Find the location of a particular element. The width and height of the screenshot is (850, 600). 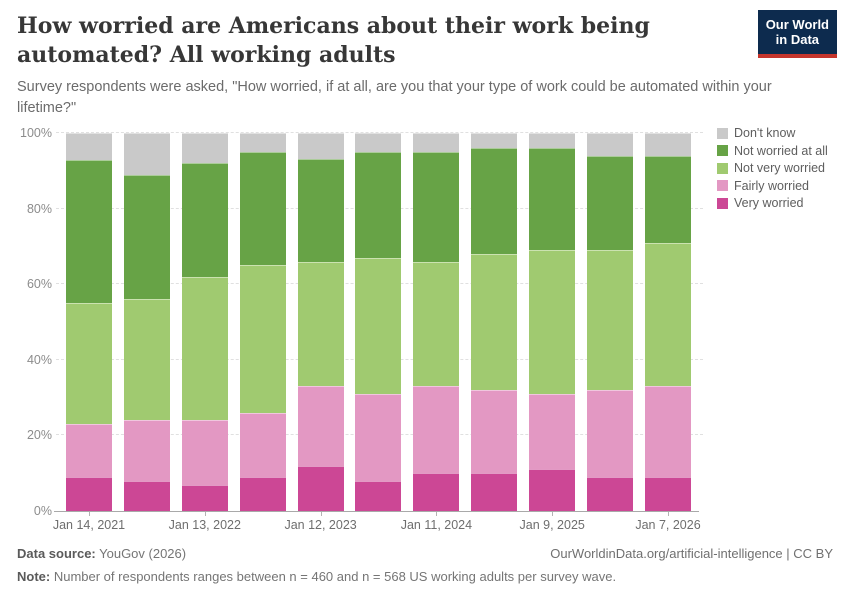

legend-swatch-not-worried-at-all is located at coordinates (722, 151).